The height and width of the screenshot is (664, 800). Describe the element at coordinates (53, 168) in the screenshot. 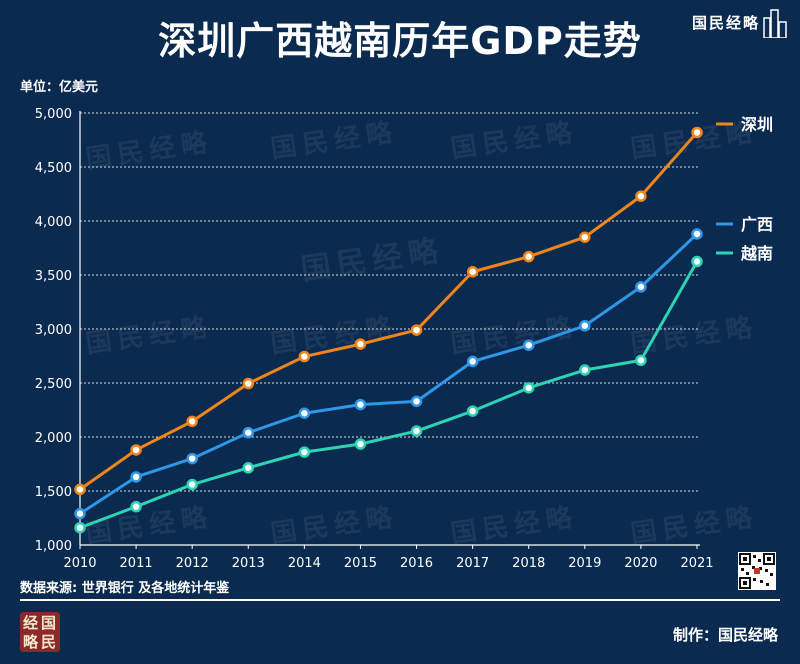

I see `y-tick-label: 4,500` at that location.